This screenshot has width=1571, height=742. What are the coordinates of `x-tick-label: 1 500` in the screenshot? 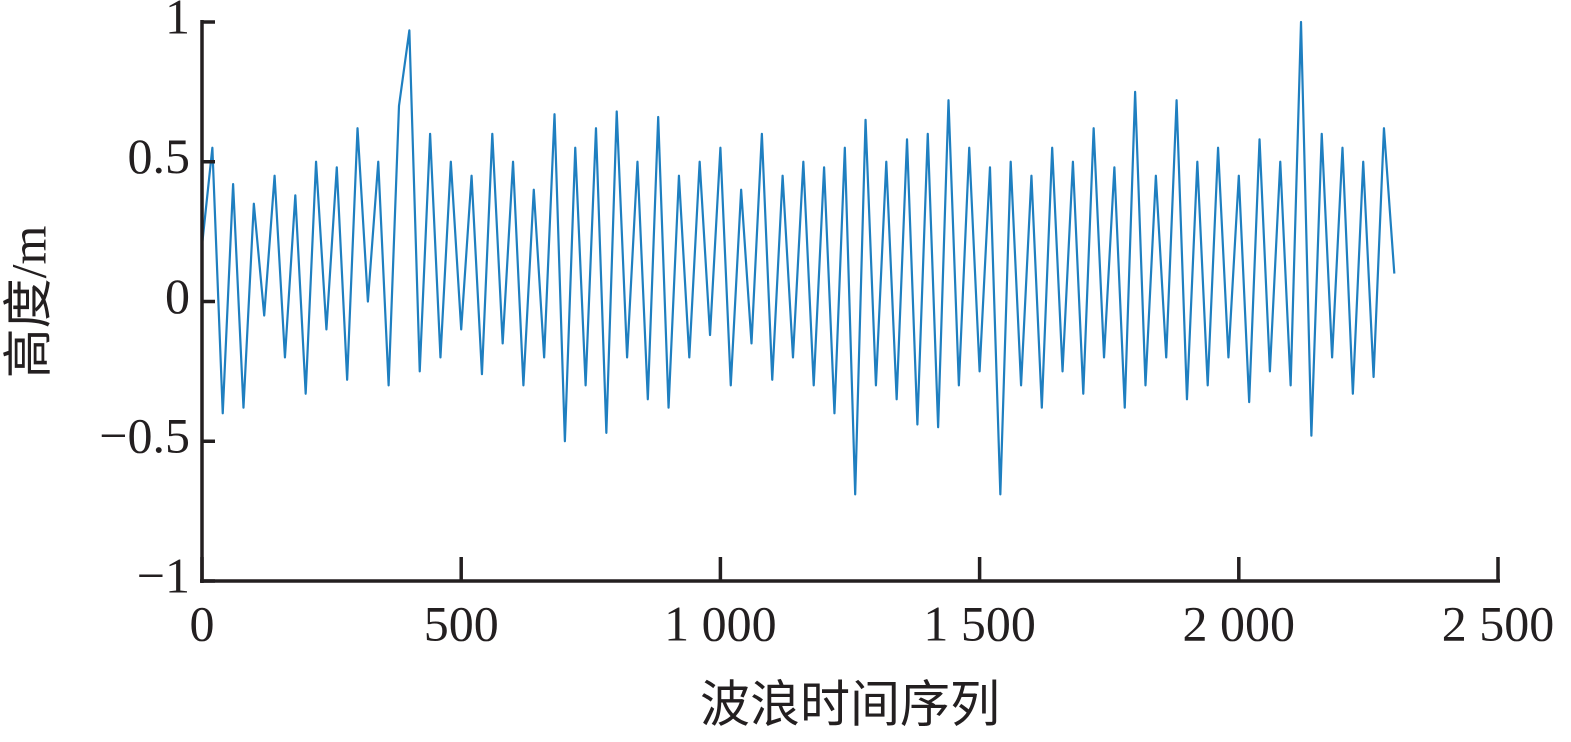 It's located at (979, 623).